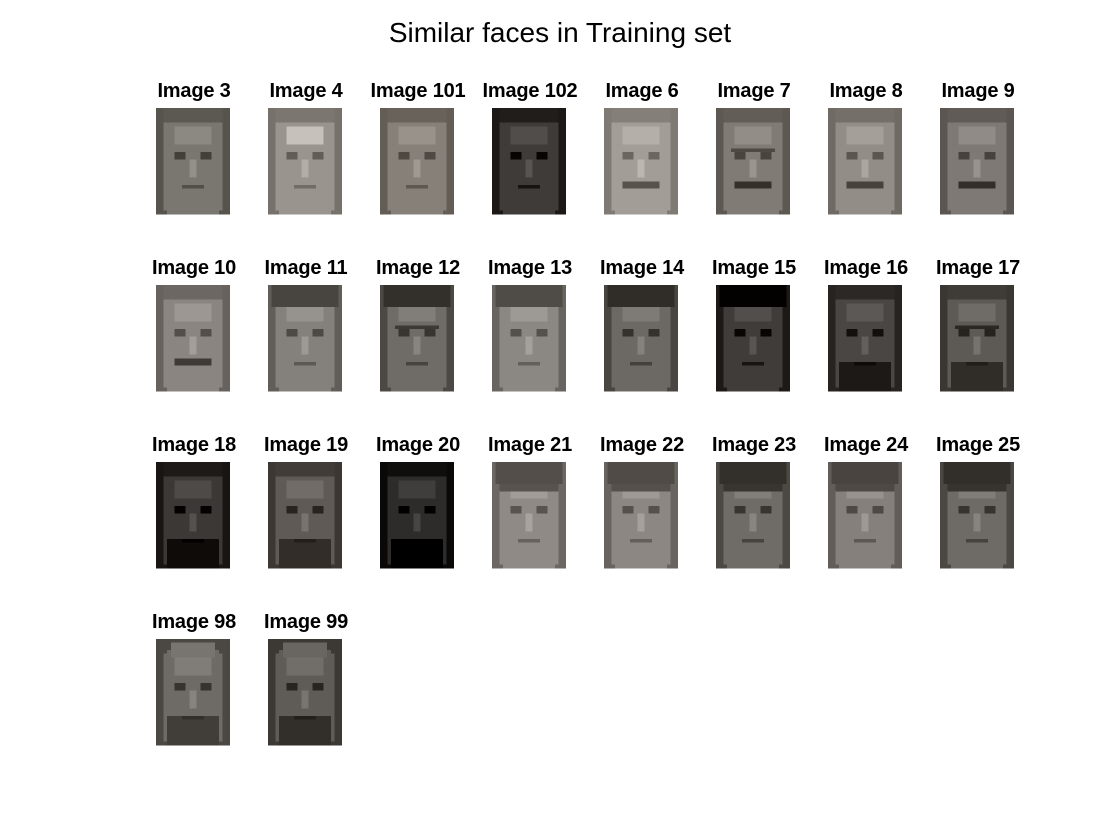 This screenshot has height=840, width=1120. Describe the element at coordinates (194, 91) in the screenshot. I see `face-label: Image 3` at that location.